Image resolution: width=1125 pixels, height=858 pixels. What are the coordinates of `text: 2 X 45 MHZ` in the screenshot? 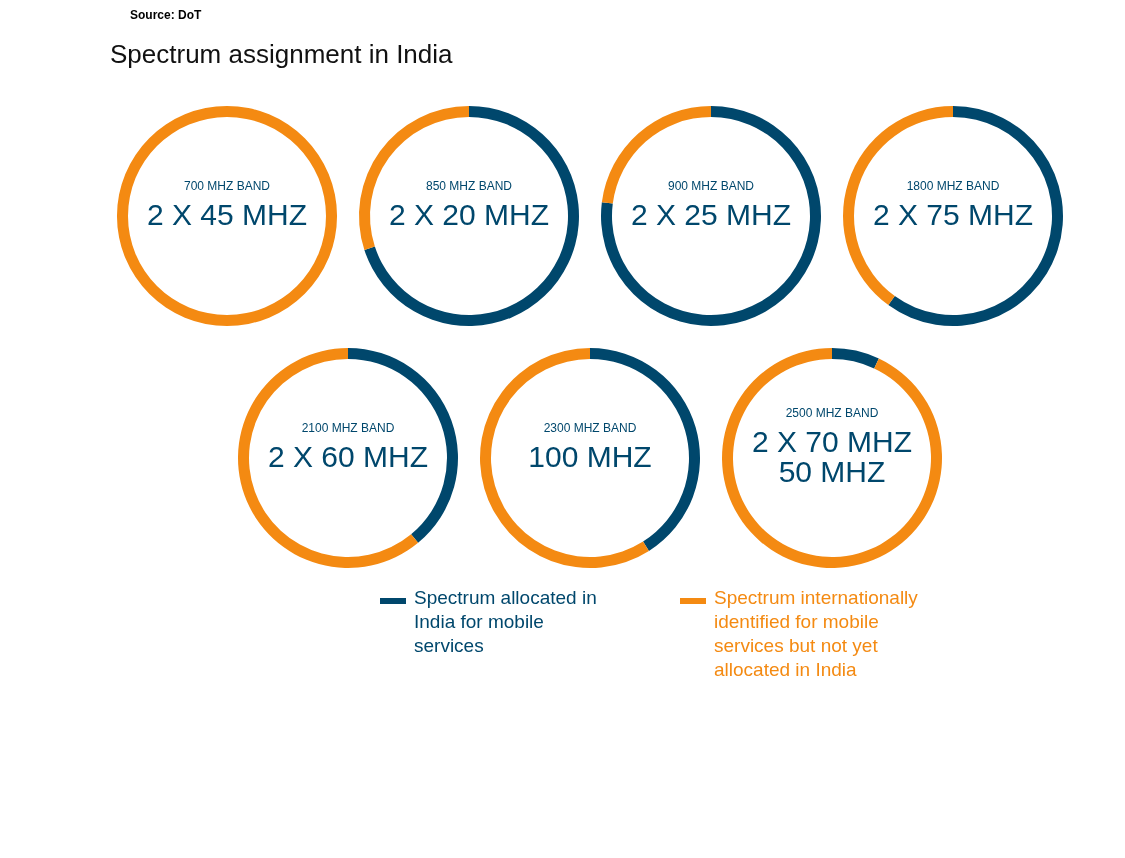 It's located at (227, 214).